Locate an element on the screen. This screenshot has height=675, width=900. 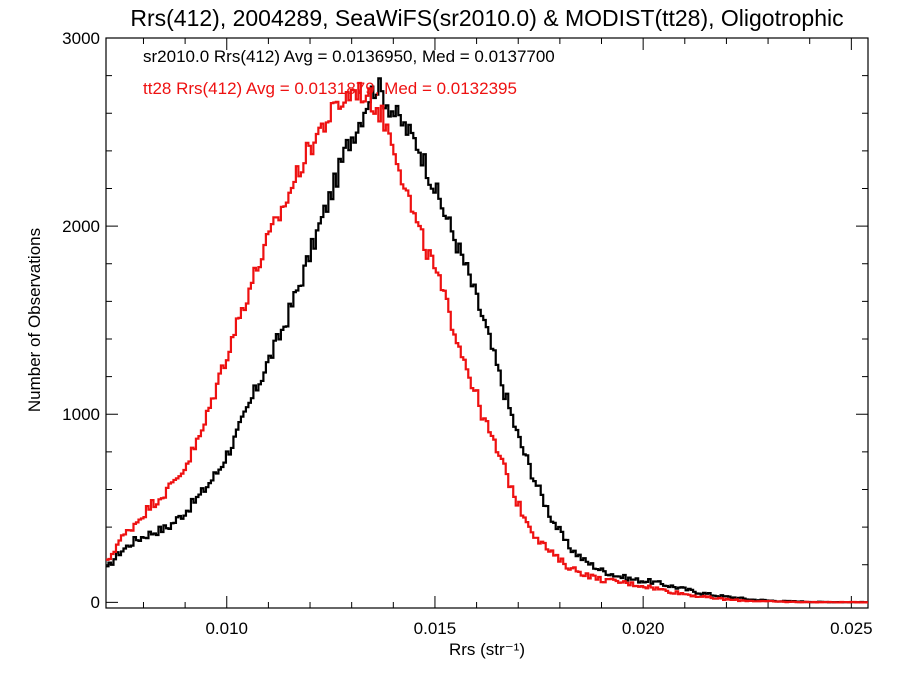
y-tick-label: 2000 is located at coordinates (81, 226).